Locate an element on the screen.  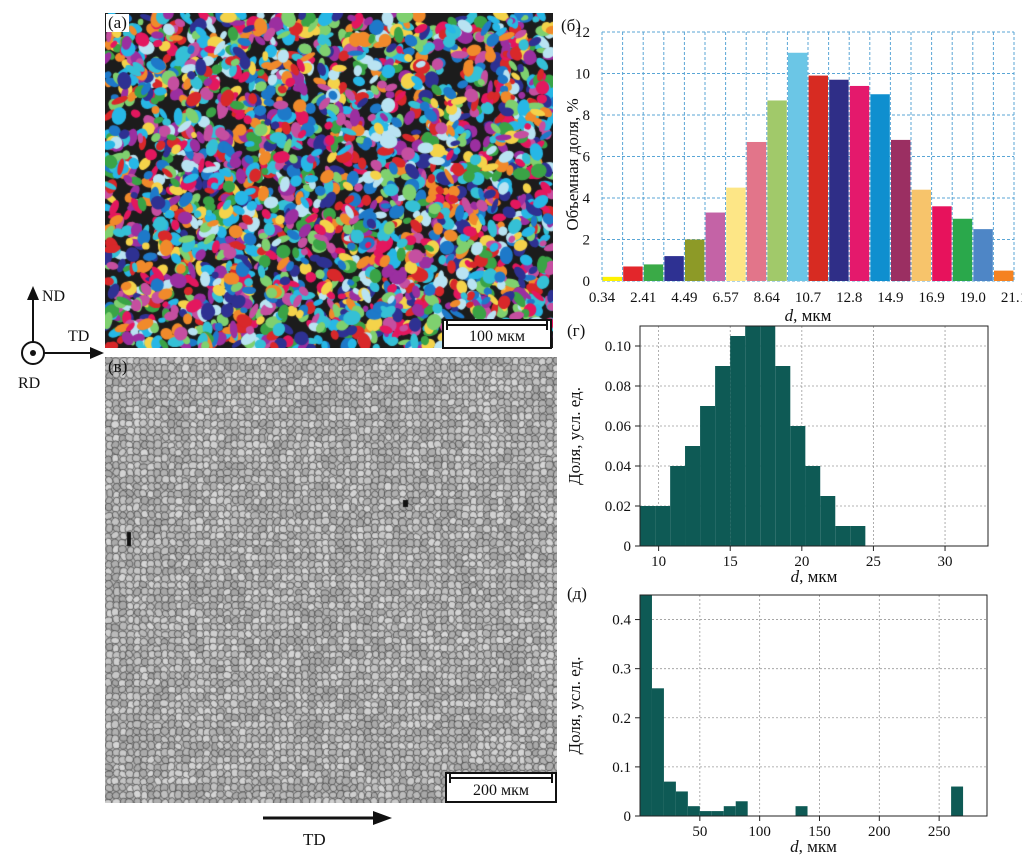
chart-b-ytick: 8 is located at coordinates (587, 116).